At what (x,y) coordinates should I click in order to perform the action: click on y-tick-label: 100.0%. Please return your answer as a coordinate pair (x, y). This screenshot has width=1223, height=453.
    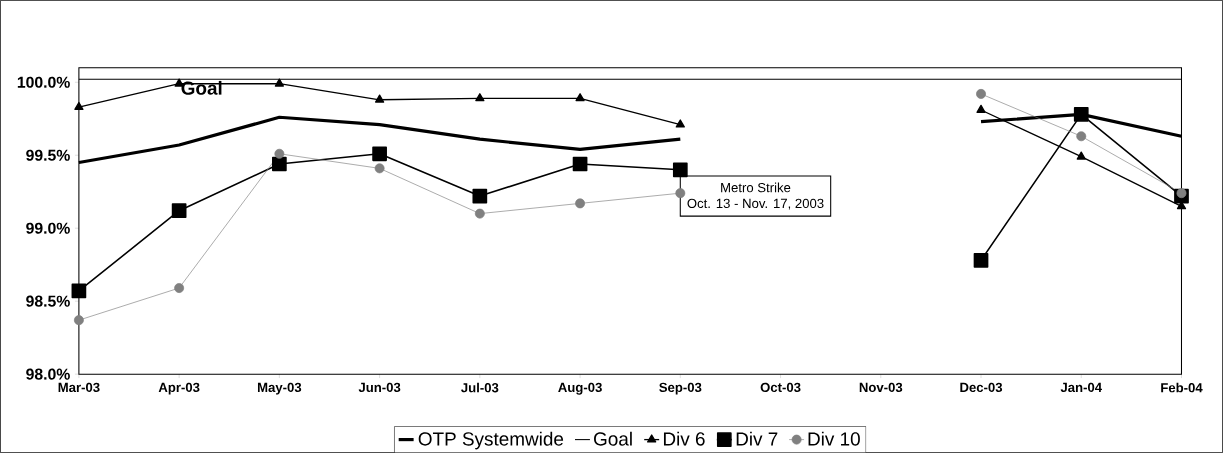
    Looking at the image, I should click on (43, 82).